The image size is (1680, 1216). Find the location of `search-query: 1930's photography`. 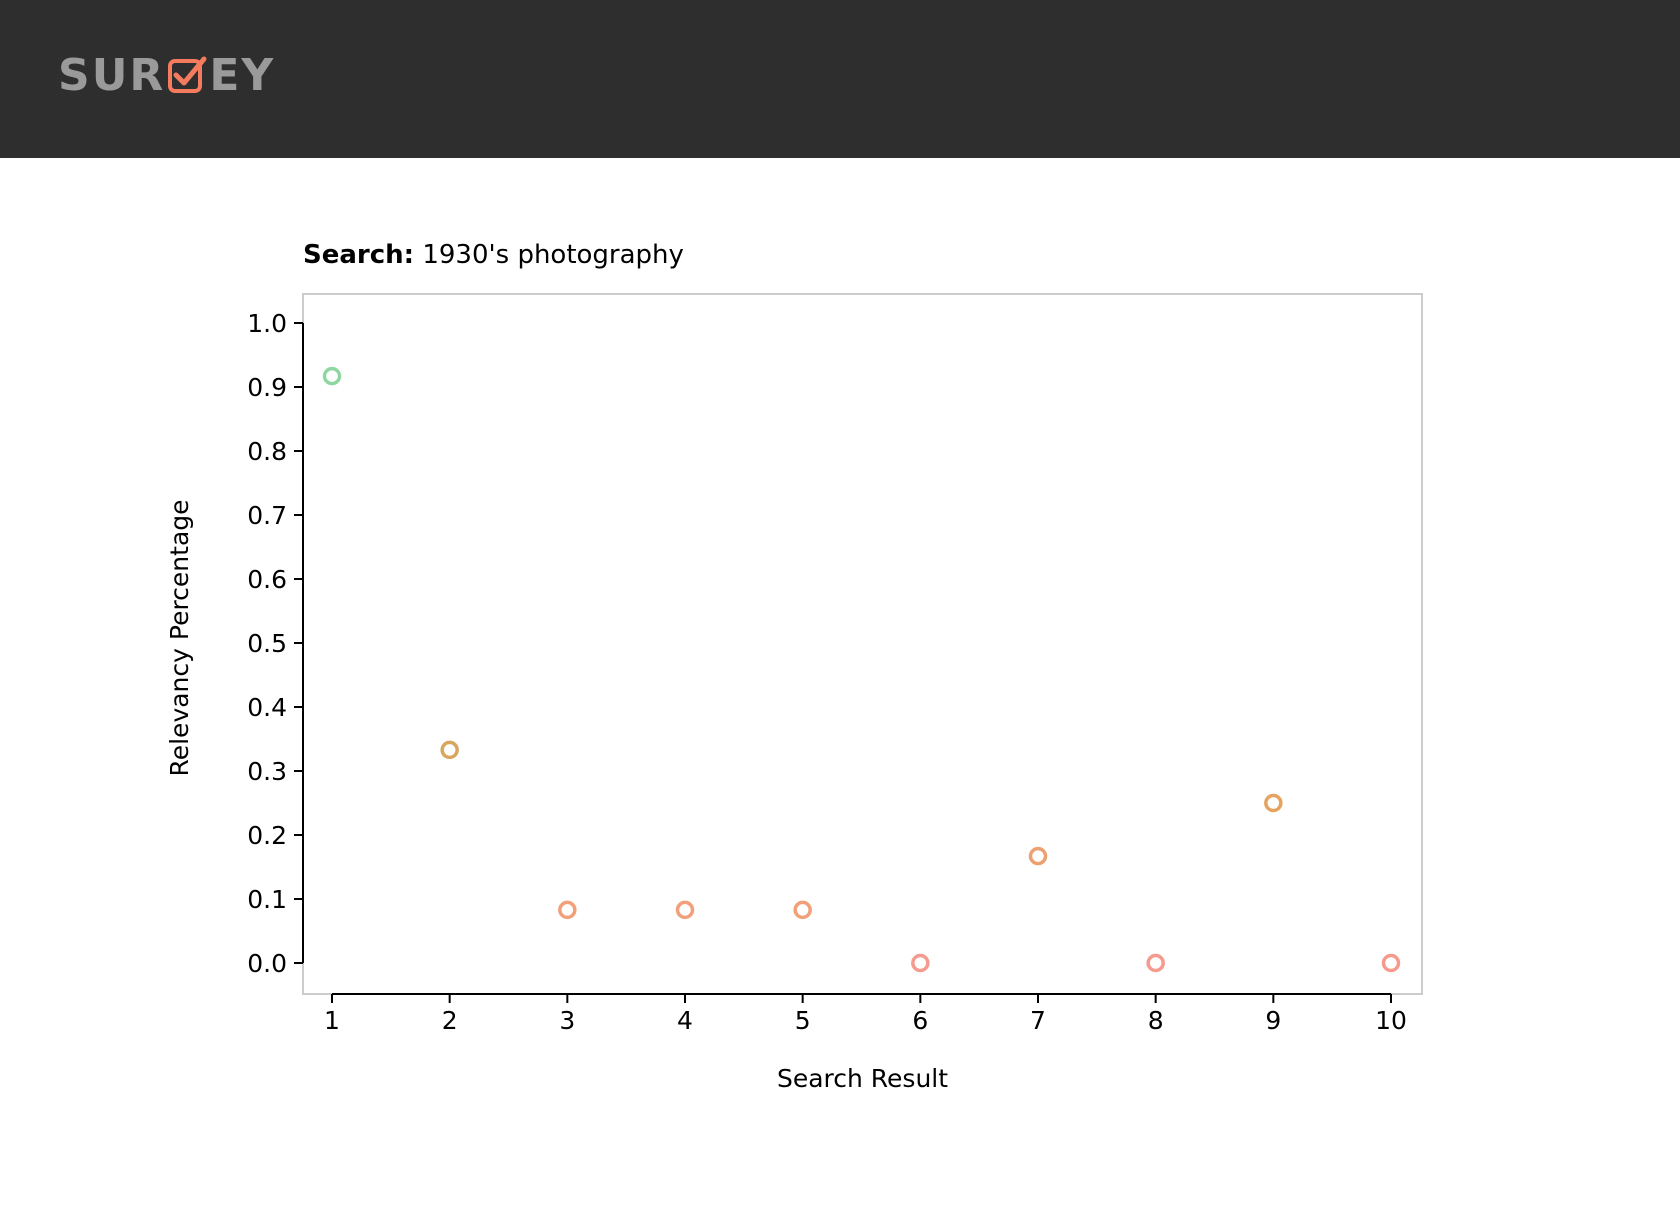

search-query: 1930's photography is located at coordinates (553, 255).